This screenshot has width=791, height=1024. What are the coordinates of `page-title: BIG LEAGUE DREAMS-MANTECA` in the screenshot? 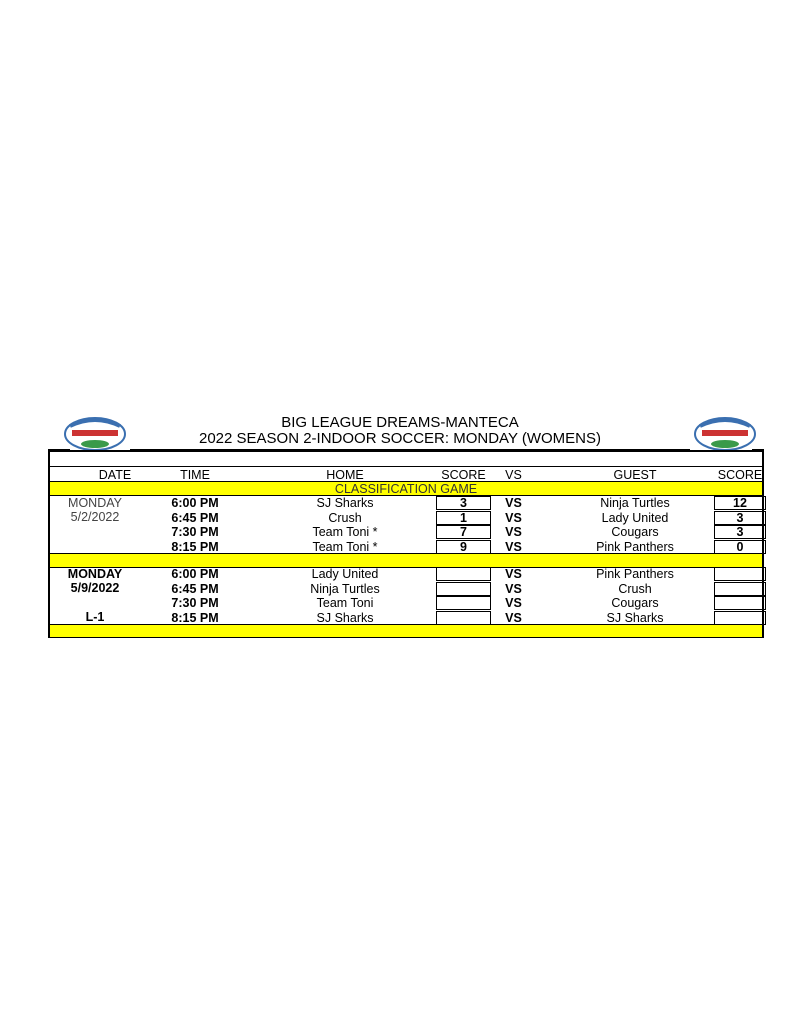 It's located at (400, 422).